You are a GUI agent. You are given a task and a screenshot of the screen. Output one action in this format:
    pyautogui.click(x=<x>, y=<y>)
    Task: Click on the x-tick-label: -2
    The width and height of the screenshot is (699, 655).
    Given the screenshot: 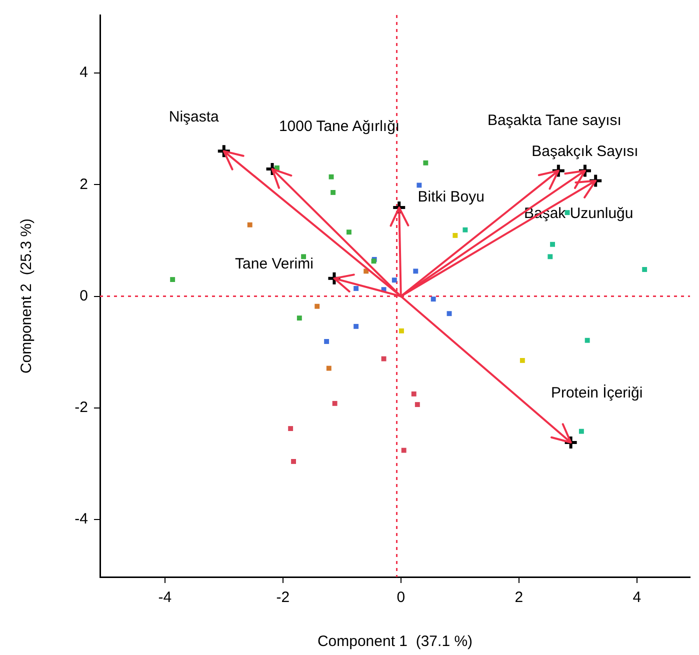 What is the action you would take?
    pyautogui.click(x=283, y=597)
    